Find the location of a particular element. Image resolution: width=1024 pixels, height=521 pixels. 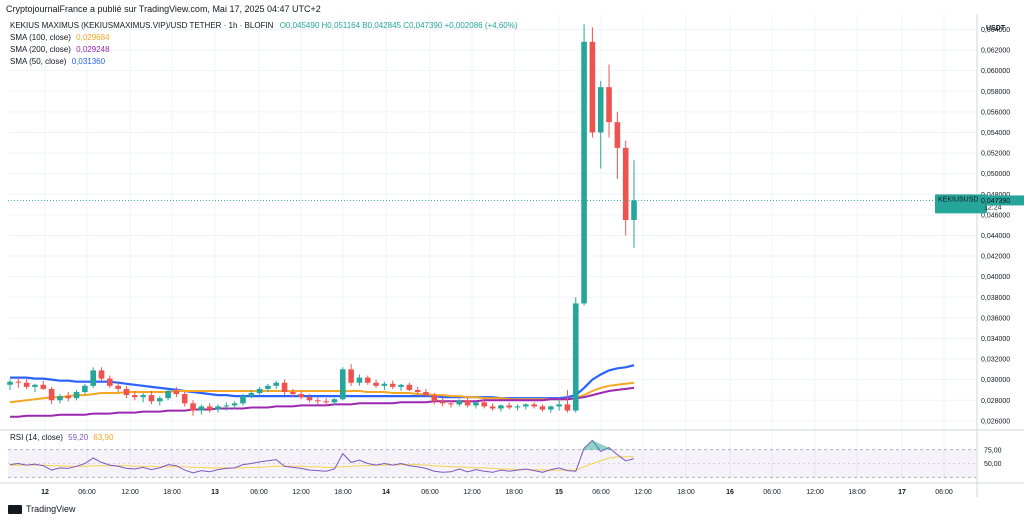

price-tick: 0,064000 is located at coordinates (995, 30).